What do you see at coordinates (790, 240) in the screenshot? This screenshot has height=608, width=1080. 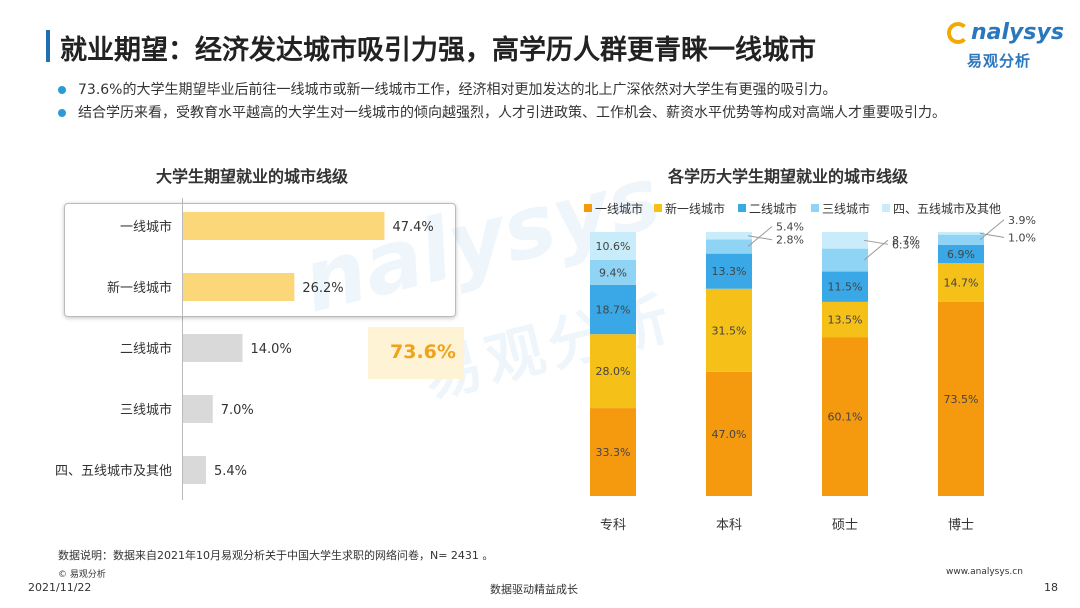 I see `segment-label: 2.8%` at bounding box center [790, 240].